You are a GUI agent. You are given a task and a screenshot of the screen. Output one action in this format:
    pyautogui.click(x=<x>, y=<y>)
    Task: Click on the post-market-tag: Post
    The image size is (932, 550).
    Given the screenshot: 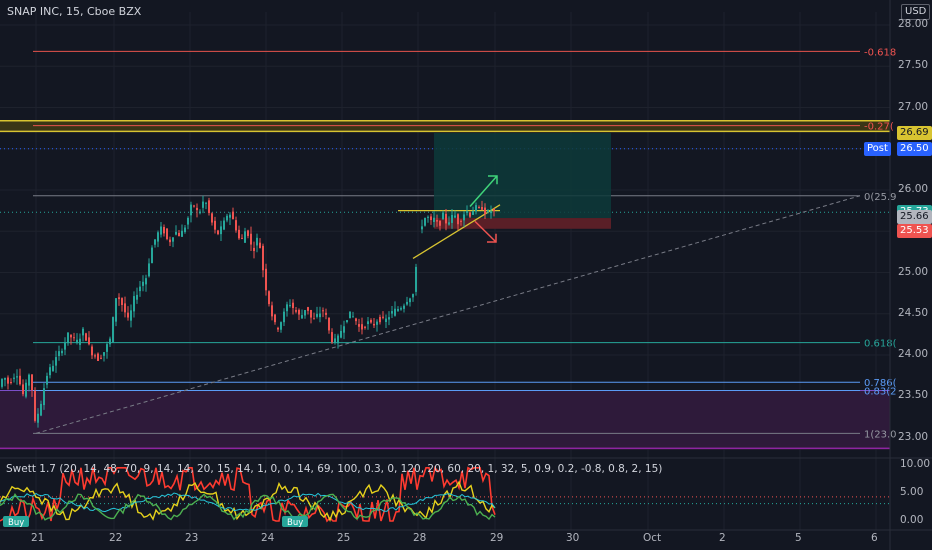 What is the action you would take?
    pyautogui.click(x=877, y=148)
    